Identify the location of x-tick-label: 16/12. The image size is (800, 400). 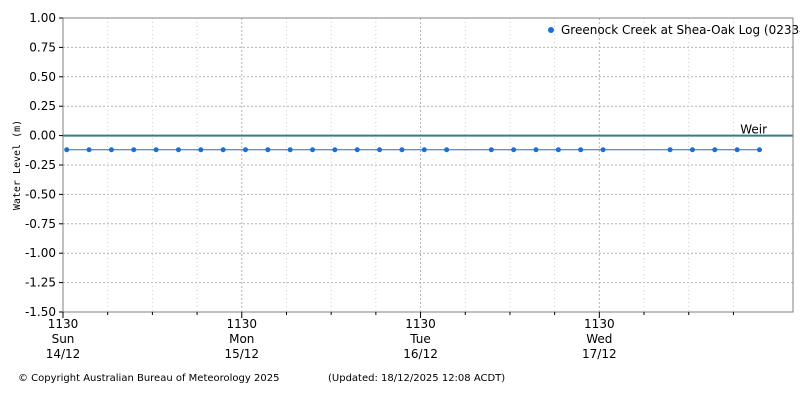
(420, 354).